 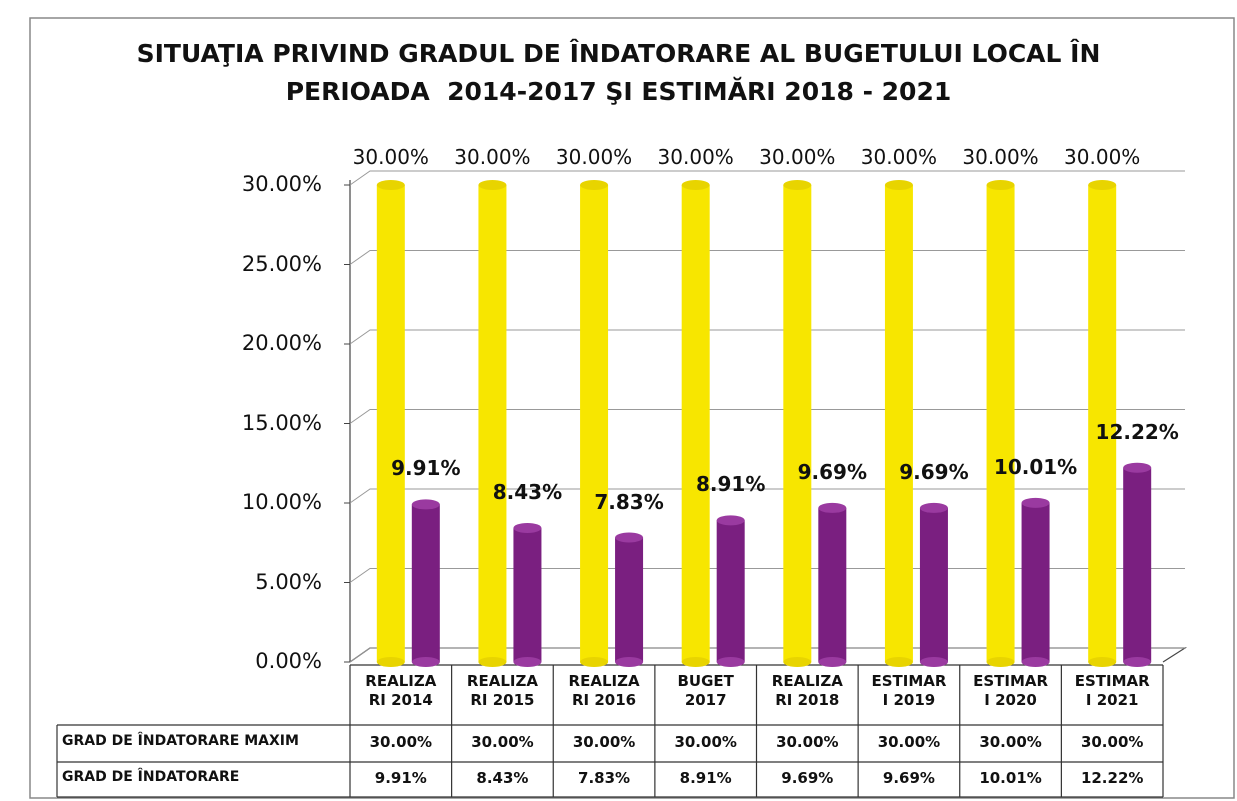 What do you see at coordinates (527, 491) in the screenshot?
I see `data-label: 8.43%` at bounding box center [527, 491].